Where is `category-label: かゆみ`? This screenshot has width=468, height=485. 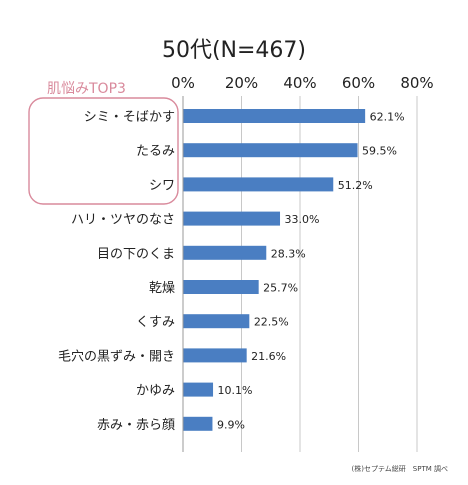 category-label: かゆみ is located at coordinates (155, 391).